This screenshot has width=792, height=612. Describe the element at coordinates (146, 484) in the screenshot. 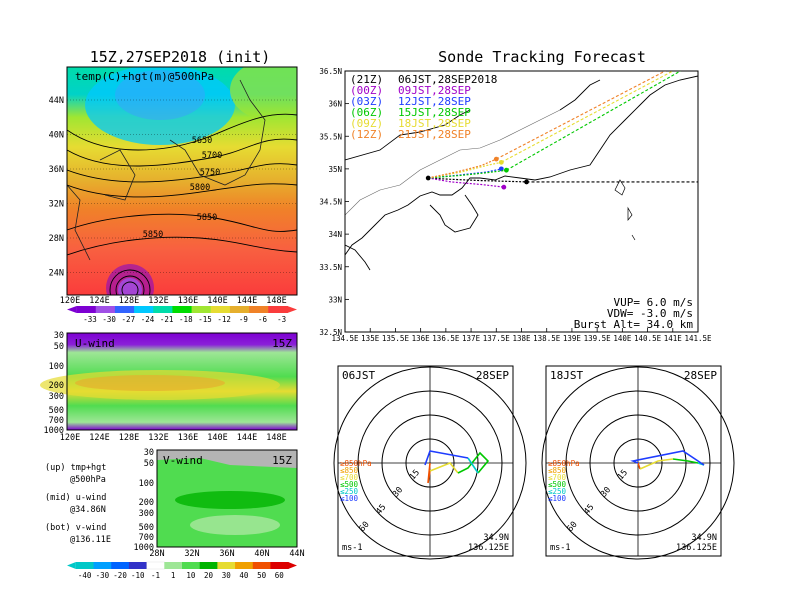

I see `v-pressure-tick-label: 100` at that location.